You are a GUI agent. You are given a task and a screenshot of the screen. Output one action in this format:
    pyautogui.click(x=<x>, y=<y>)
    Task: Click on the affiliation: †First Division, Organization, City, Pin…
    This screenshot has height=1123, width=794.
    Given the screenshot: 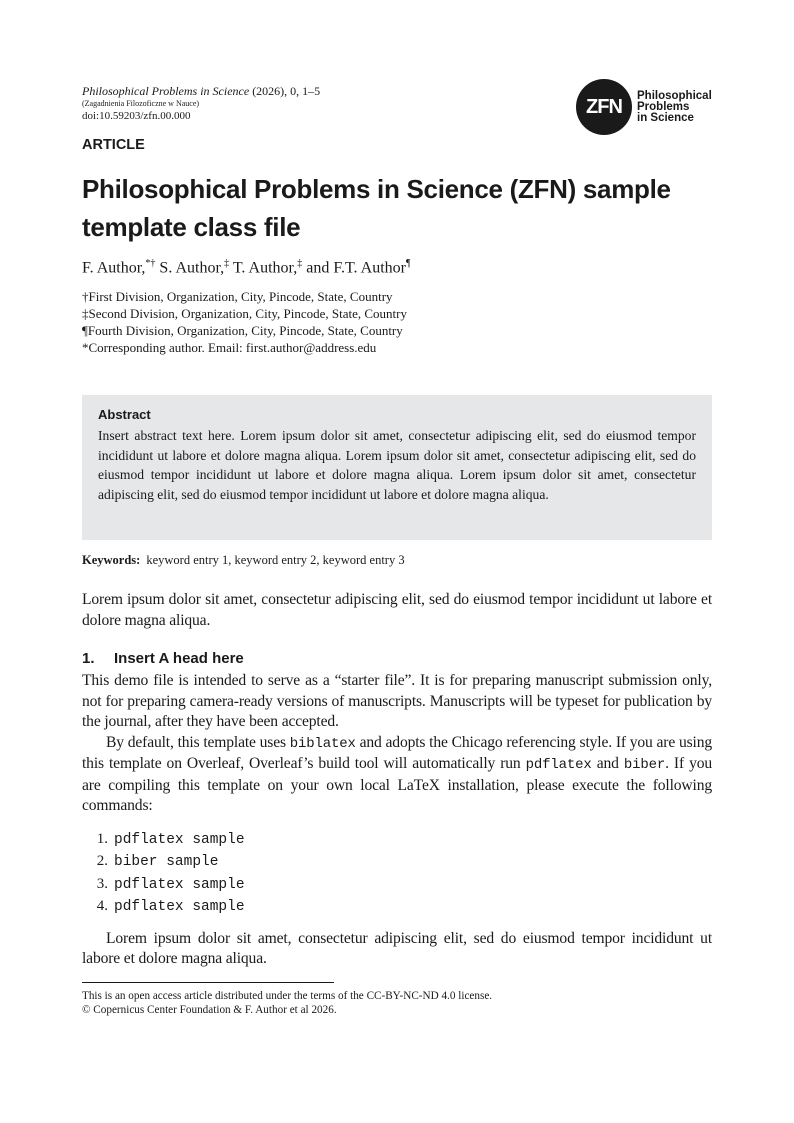 What is the action you would take?
    pyautogui.click(x=237, y=296)
    